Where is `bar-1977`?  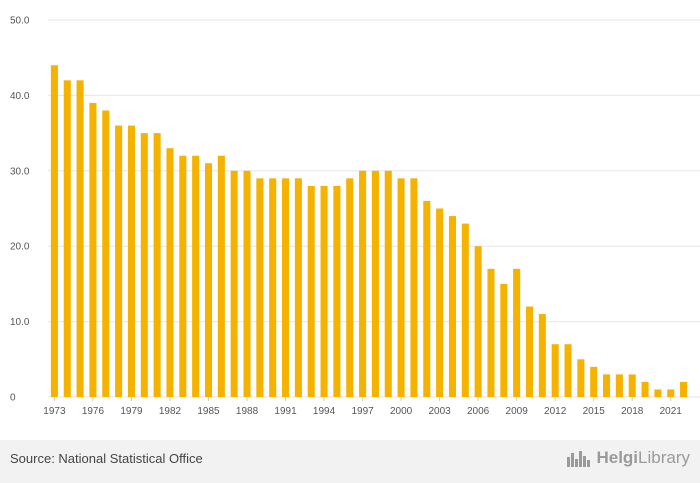 bar-1977 is located at coordinates (106, 253).